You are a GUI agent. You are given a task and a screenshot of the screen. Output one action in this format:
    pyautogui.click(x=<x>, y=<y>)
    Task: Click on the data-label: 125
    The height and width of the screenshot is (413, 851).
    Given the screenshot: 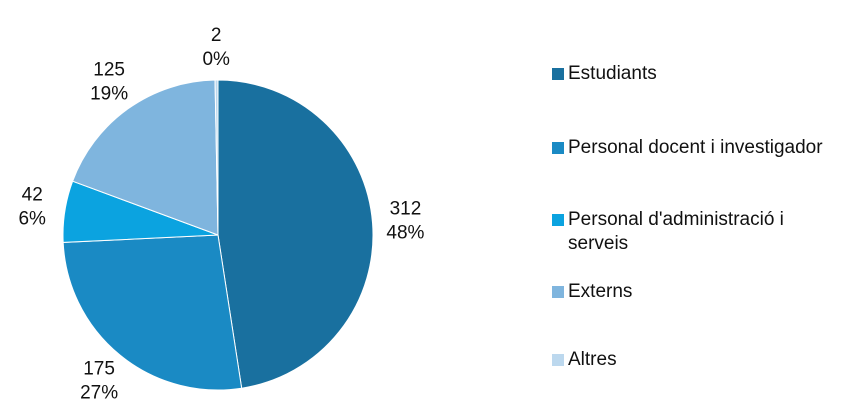 What is the action you would take?
    pyautogui.click(x=109, y=70)
    